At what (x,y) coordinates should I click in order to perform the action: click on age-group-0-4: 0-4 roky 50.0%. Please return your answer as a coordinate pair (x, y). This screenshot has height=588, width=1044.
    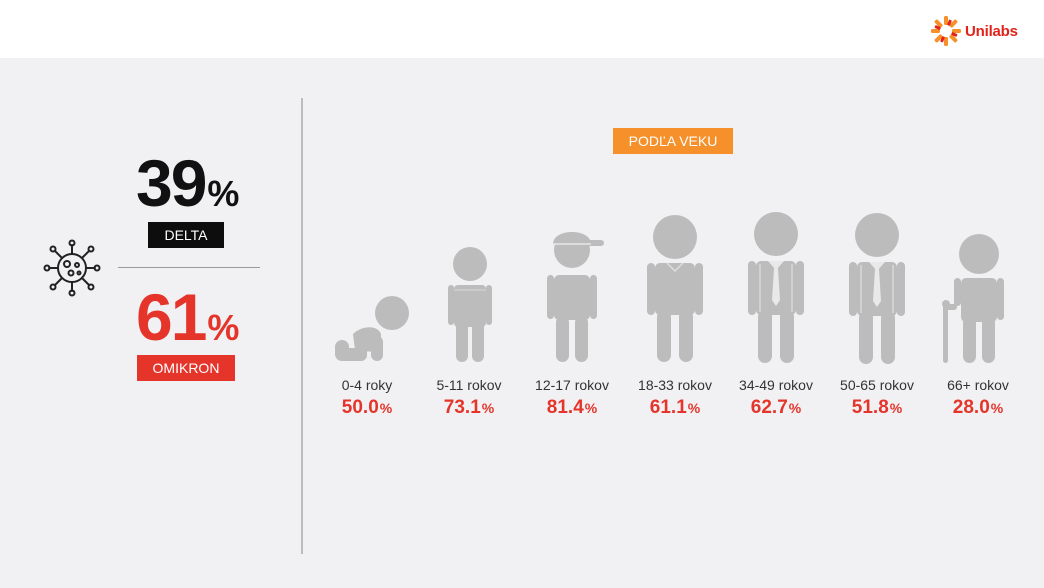
    Looking at the image, I should click on (367, 315).